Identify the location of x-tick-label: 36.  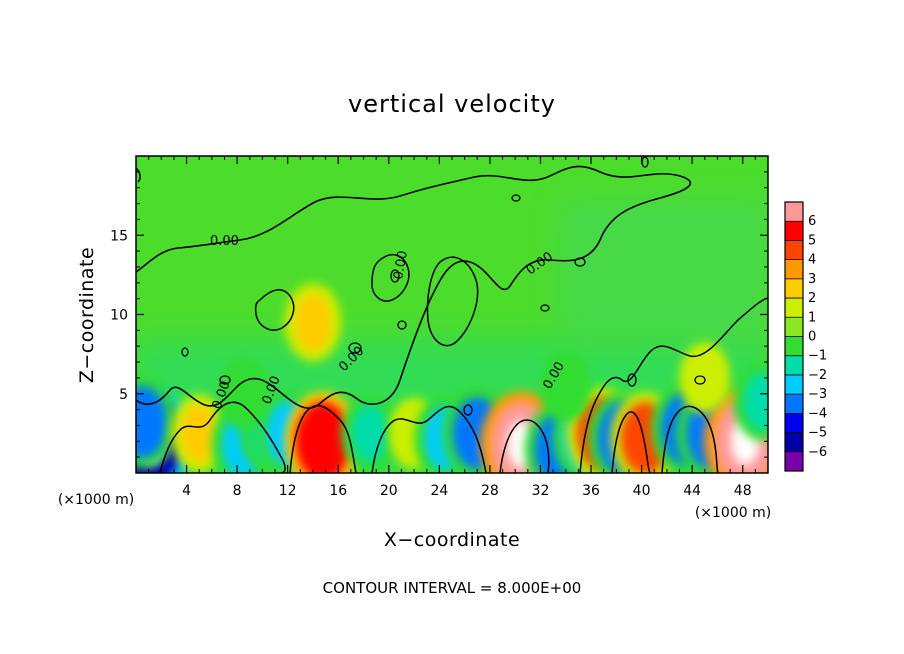
(591, 491).